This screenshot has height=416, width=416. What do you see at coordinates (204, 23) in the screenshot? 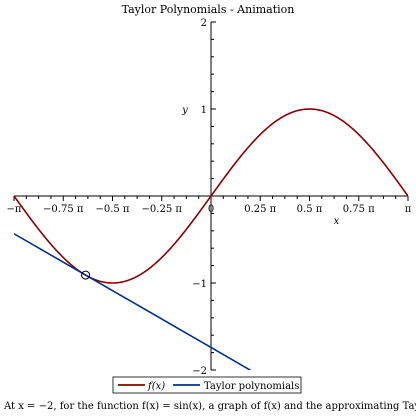
I see `y-tick-label: 2` at bounding box center [204, 23].